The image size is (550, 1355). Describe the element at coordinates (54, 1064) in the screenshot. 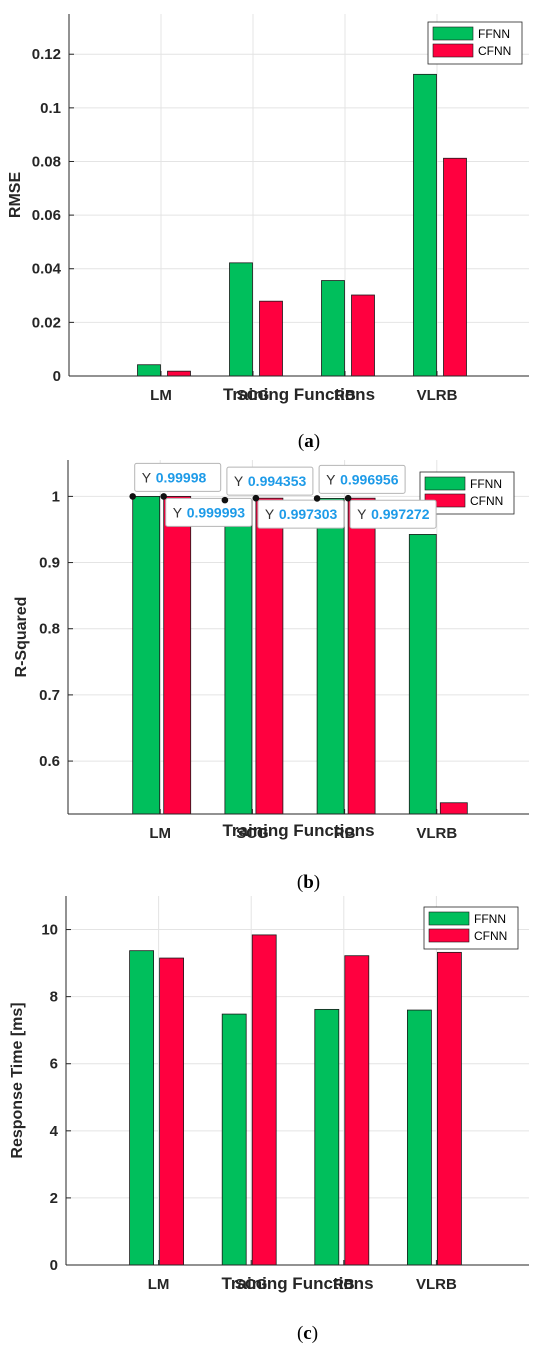

I see `y-tick-label: 6` at that location.